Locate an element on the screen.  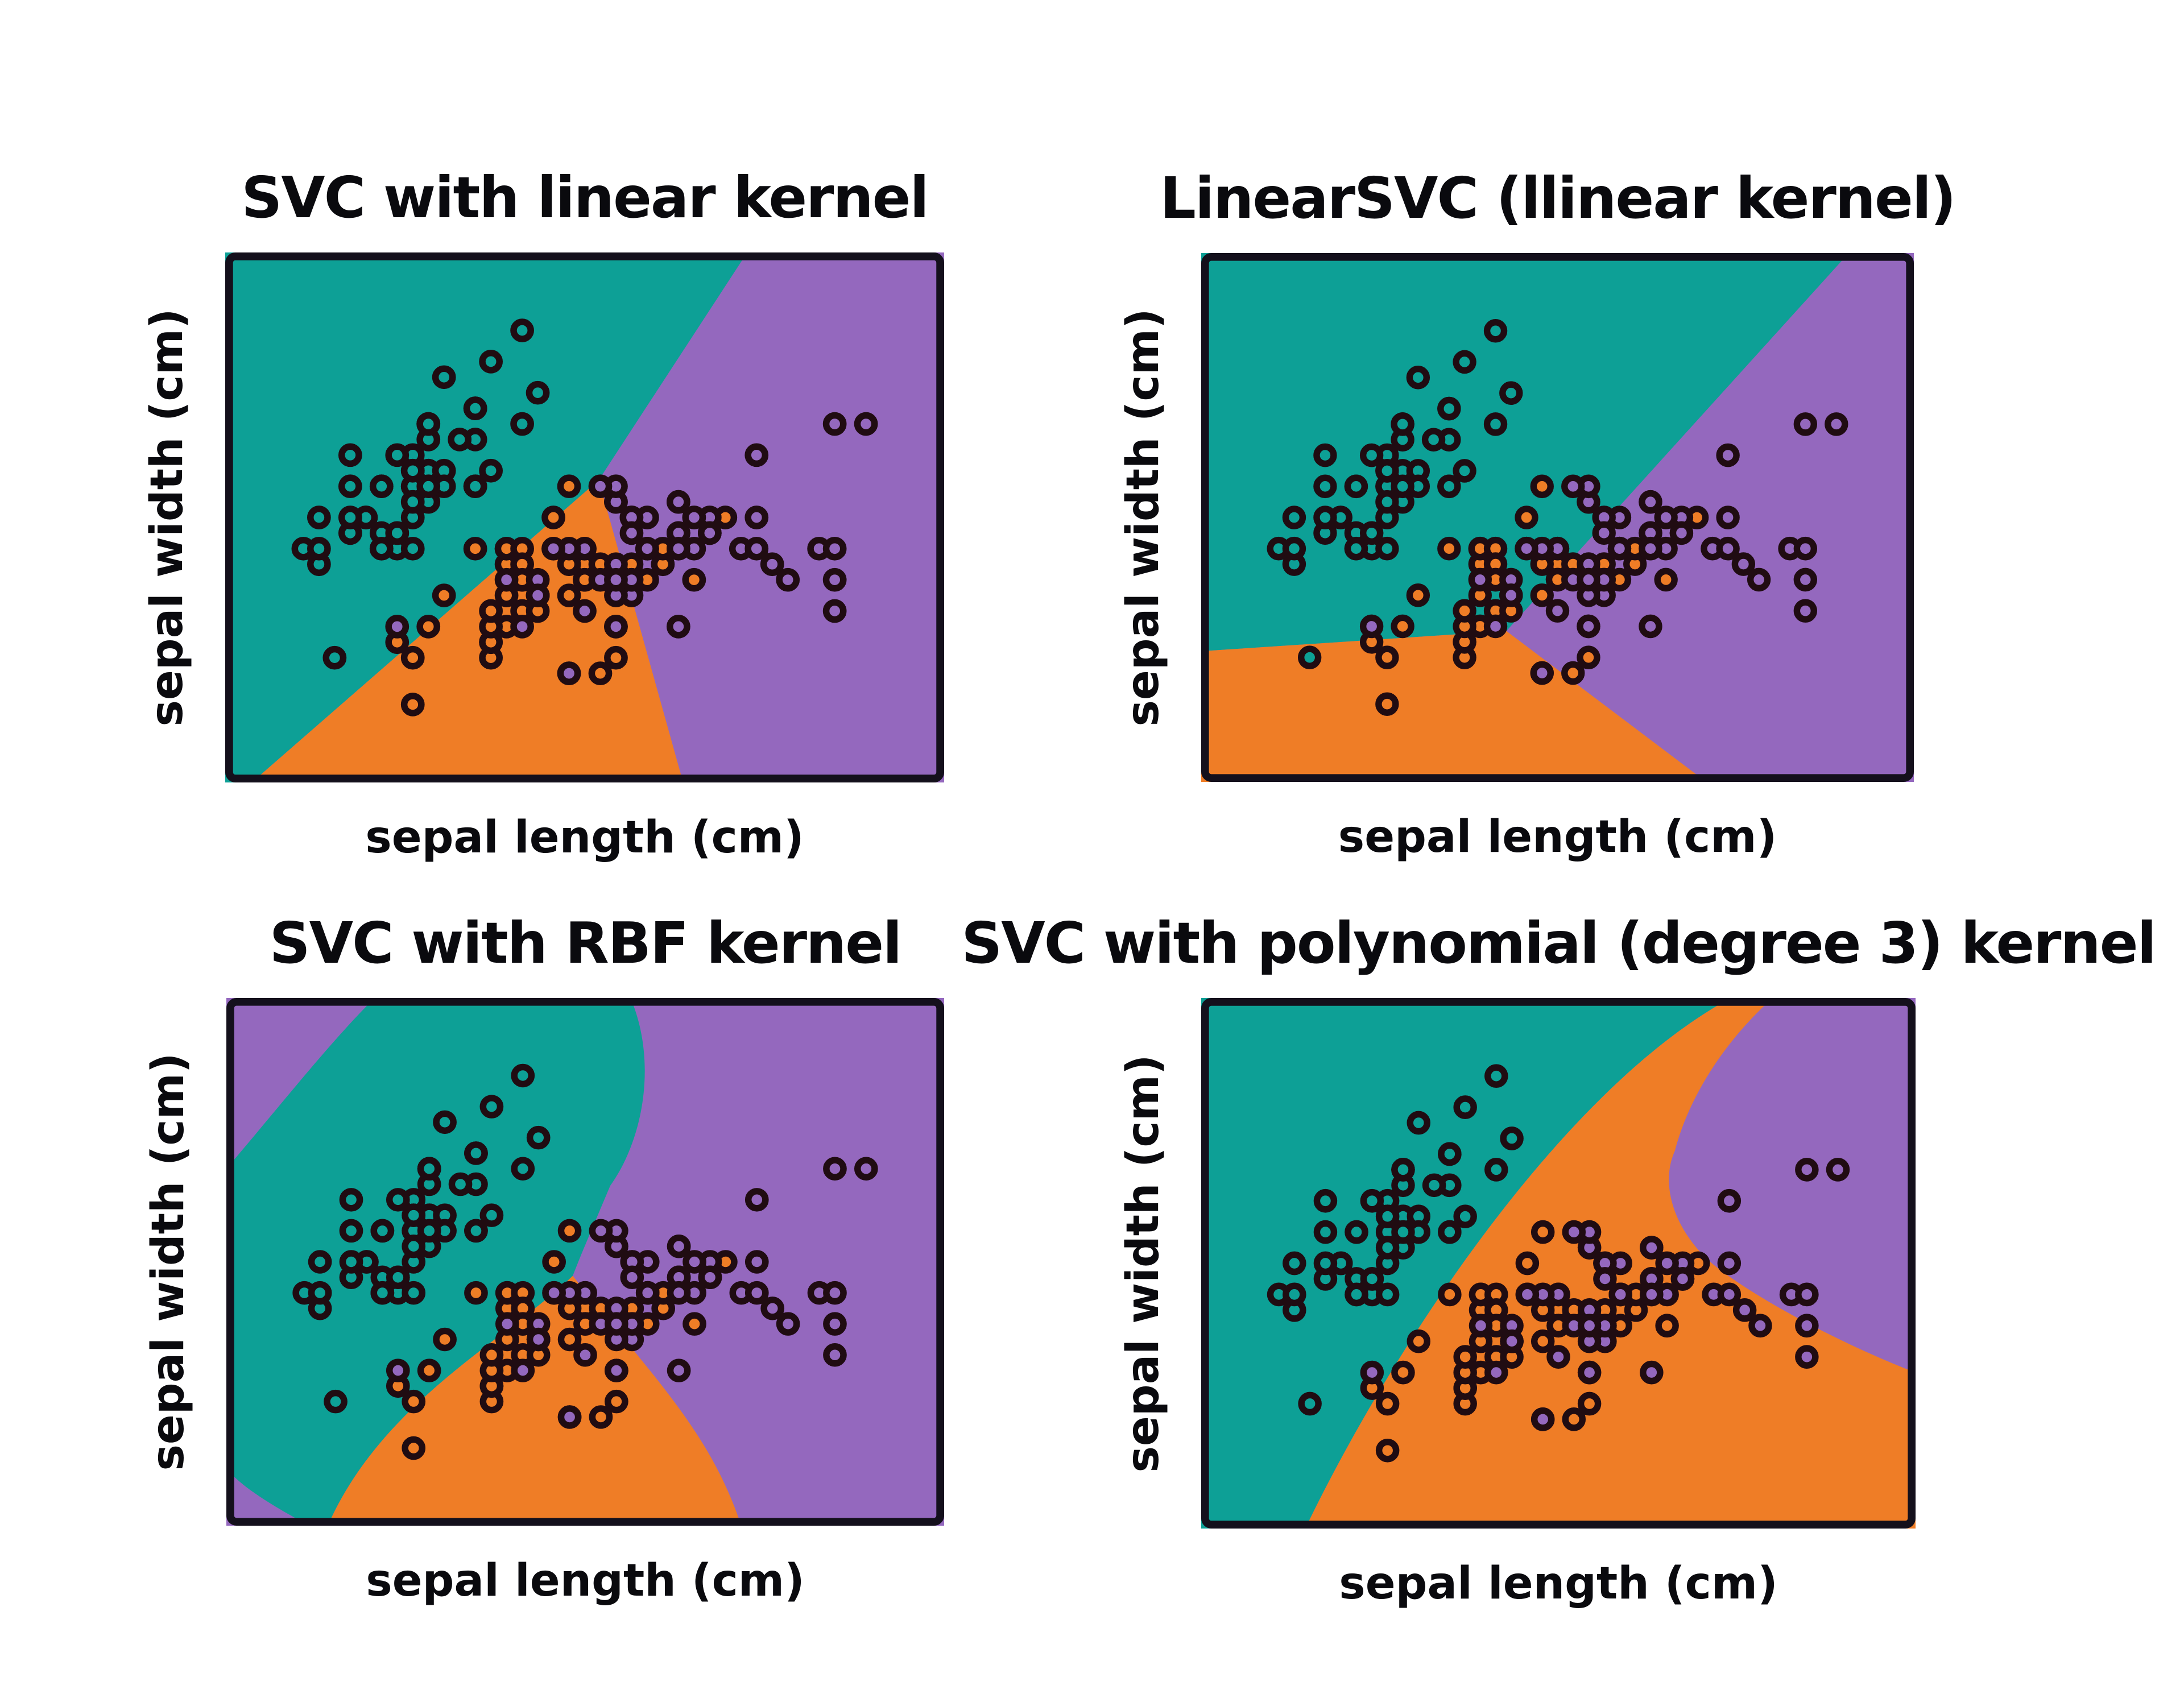
svc-linear-plot-canvas is located at coordinates (584, 517).